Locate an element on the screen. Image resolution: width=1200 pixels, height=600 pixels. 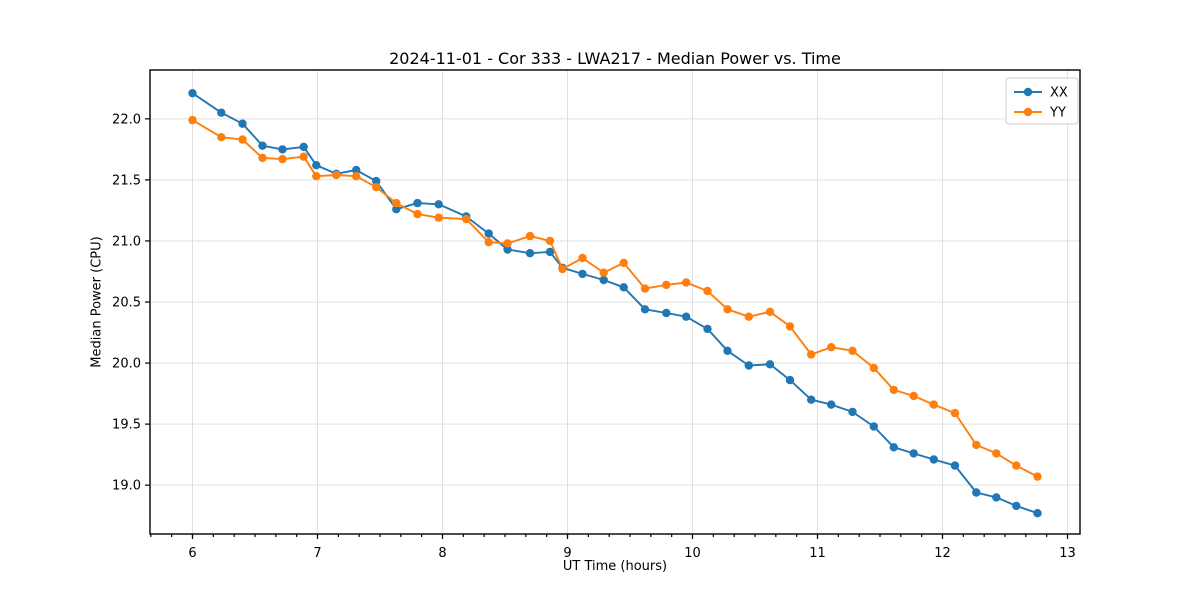
x-tick-label: 7 is located at coordinates (317, 553).